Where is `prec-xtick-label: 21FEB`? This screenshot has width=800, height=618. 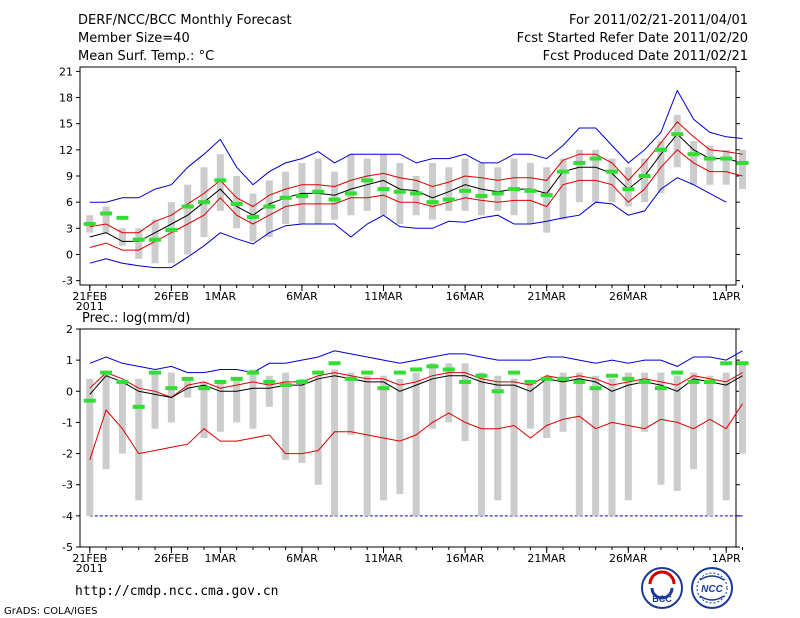 prec-xtick-label: 21FEB is located at coordinates (89, 558).